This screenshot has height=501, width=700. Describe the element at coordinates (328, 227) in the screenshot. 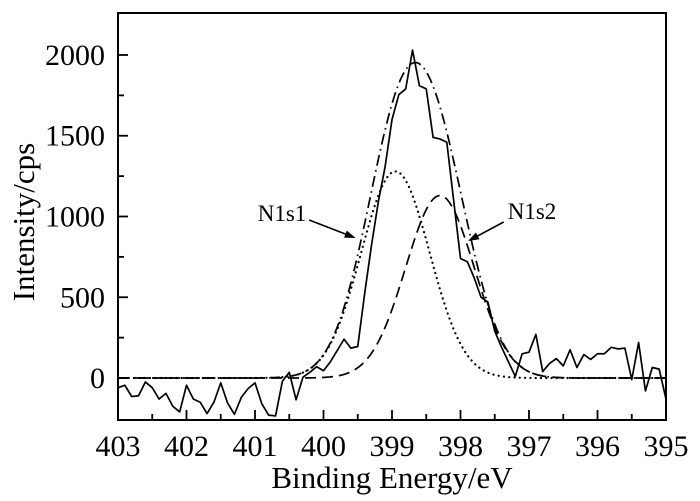

I see `n1s1-arrow` at that location.